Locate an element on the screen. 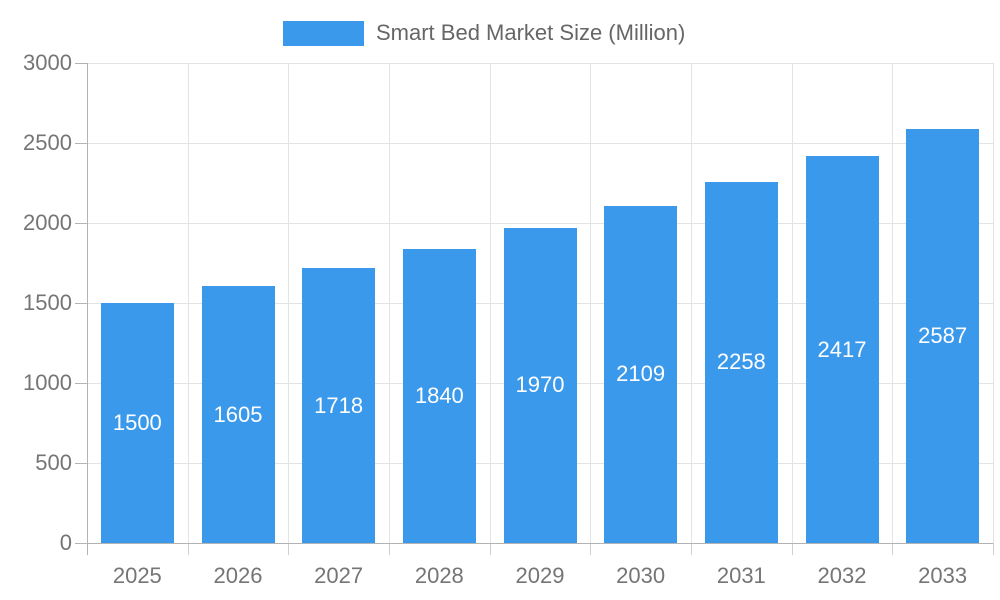  y-axis-tick-label: 3000 is located at coordinates (47, 62).